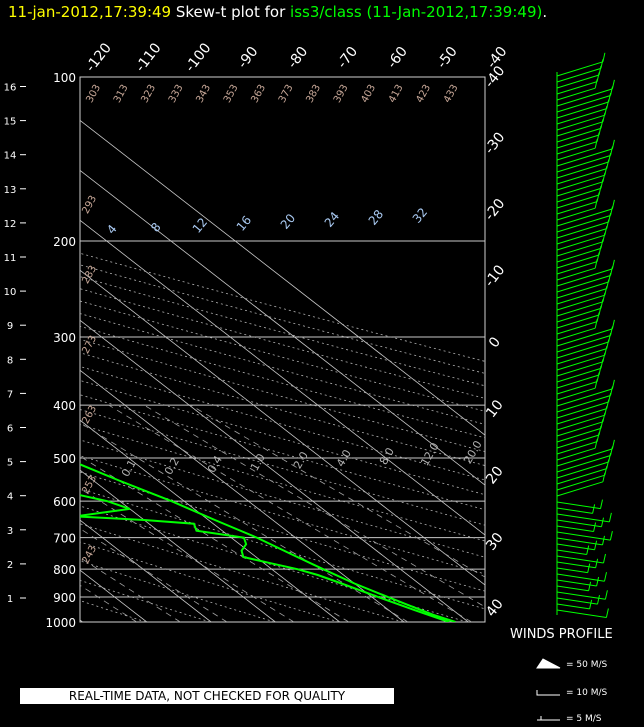 This screenshot has height=727, width=644. Describe the element at coordinates (288, 221) in the screenshot. I see `moist-adiabat-label: 20` at that location.